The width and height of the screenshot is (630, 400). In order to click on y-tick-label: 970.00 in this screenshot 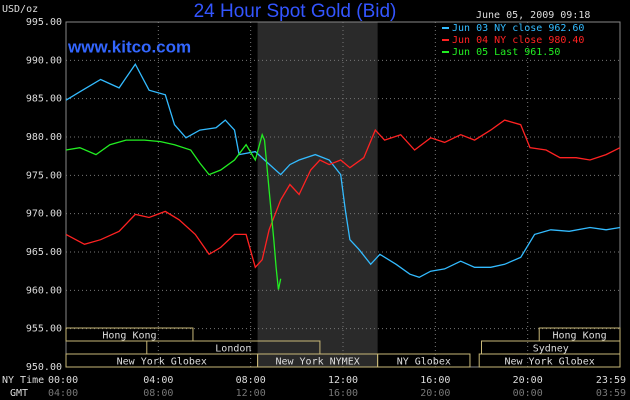, I will do `click(44, 214)`.